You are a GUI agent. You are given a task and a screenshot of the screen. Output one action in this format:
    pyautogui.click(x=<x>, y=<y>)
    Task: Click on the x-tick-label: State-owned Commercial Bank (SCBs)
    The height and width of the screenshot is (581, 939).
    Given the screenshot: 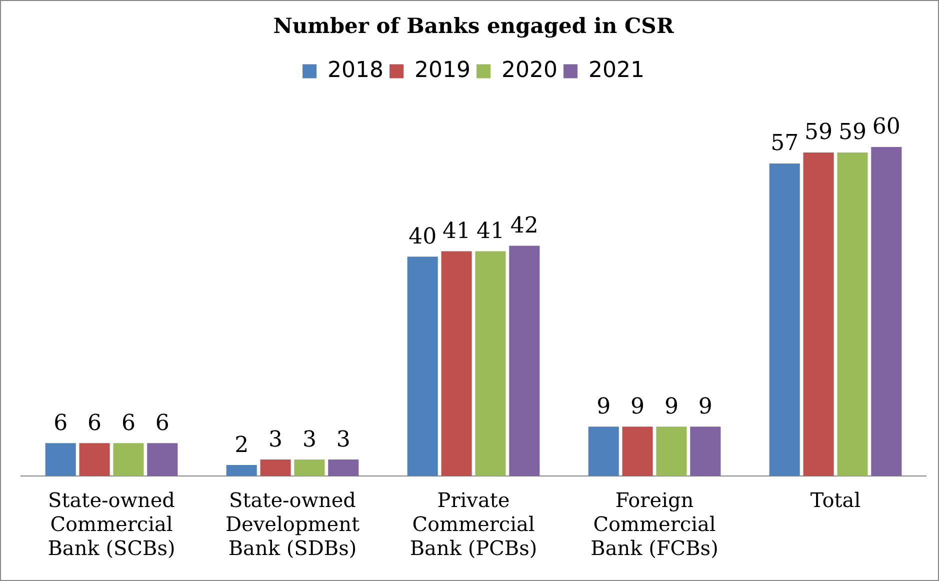 What is the action you would take?
    pyautogui.click(x=112, y=524)
    